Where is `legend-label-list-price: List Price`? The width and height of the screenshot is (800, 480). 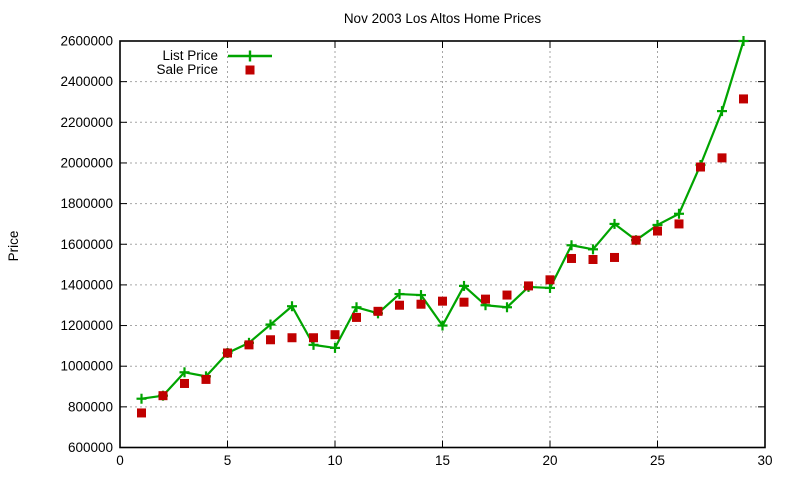 legend-label-list-price: List Price is located at coordinates (190, 55).